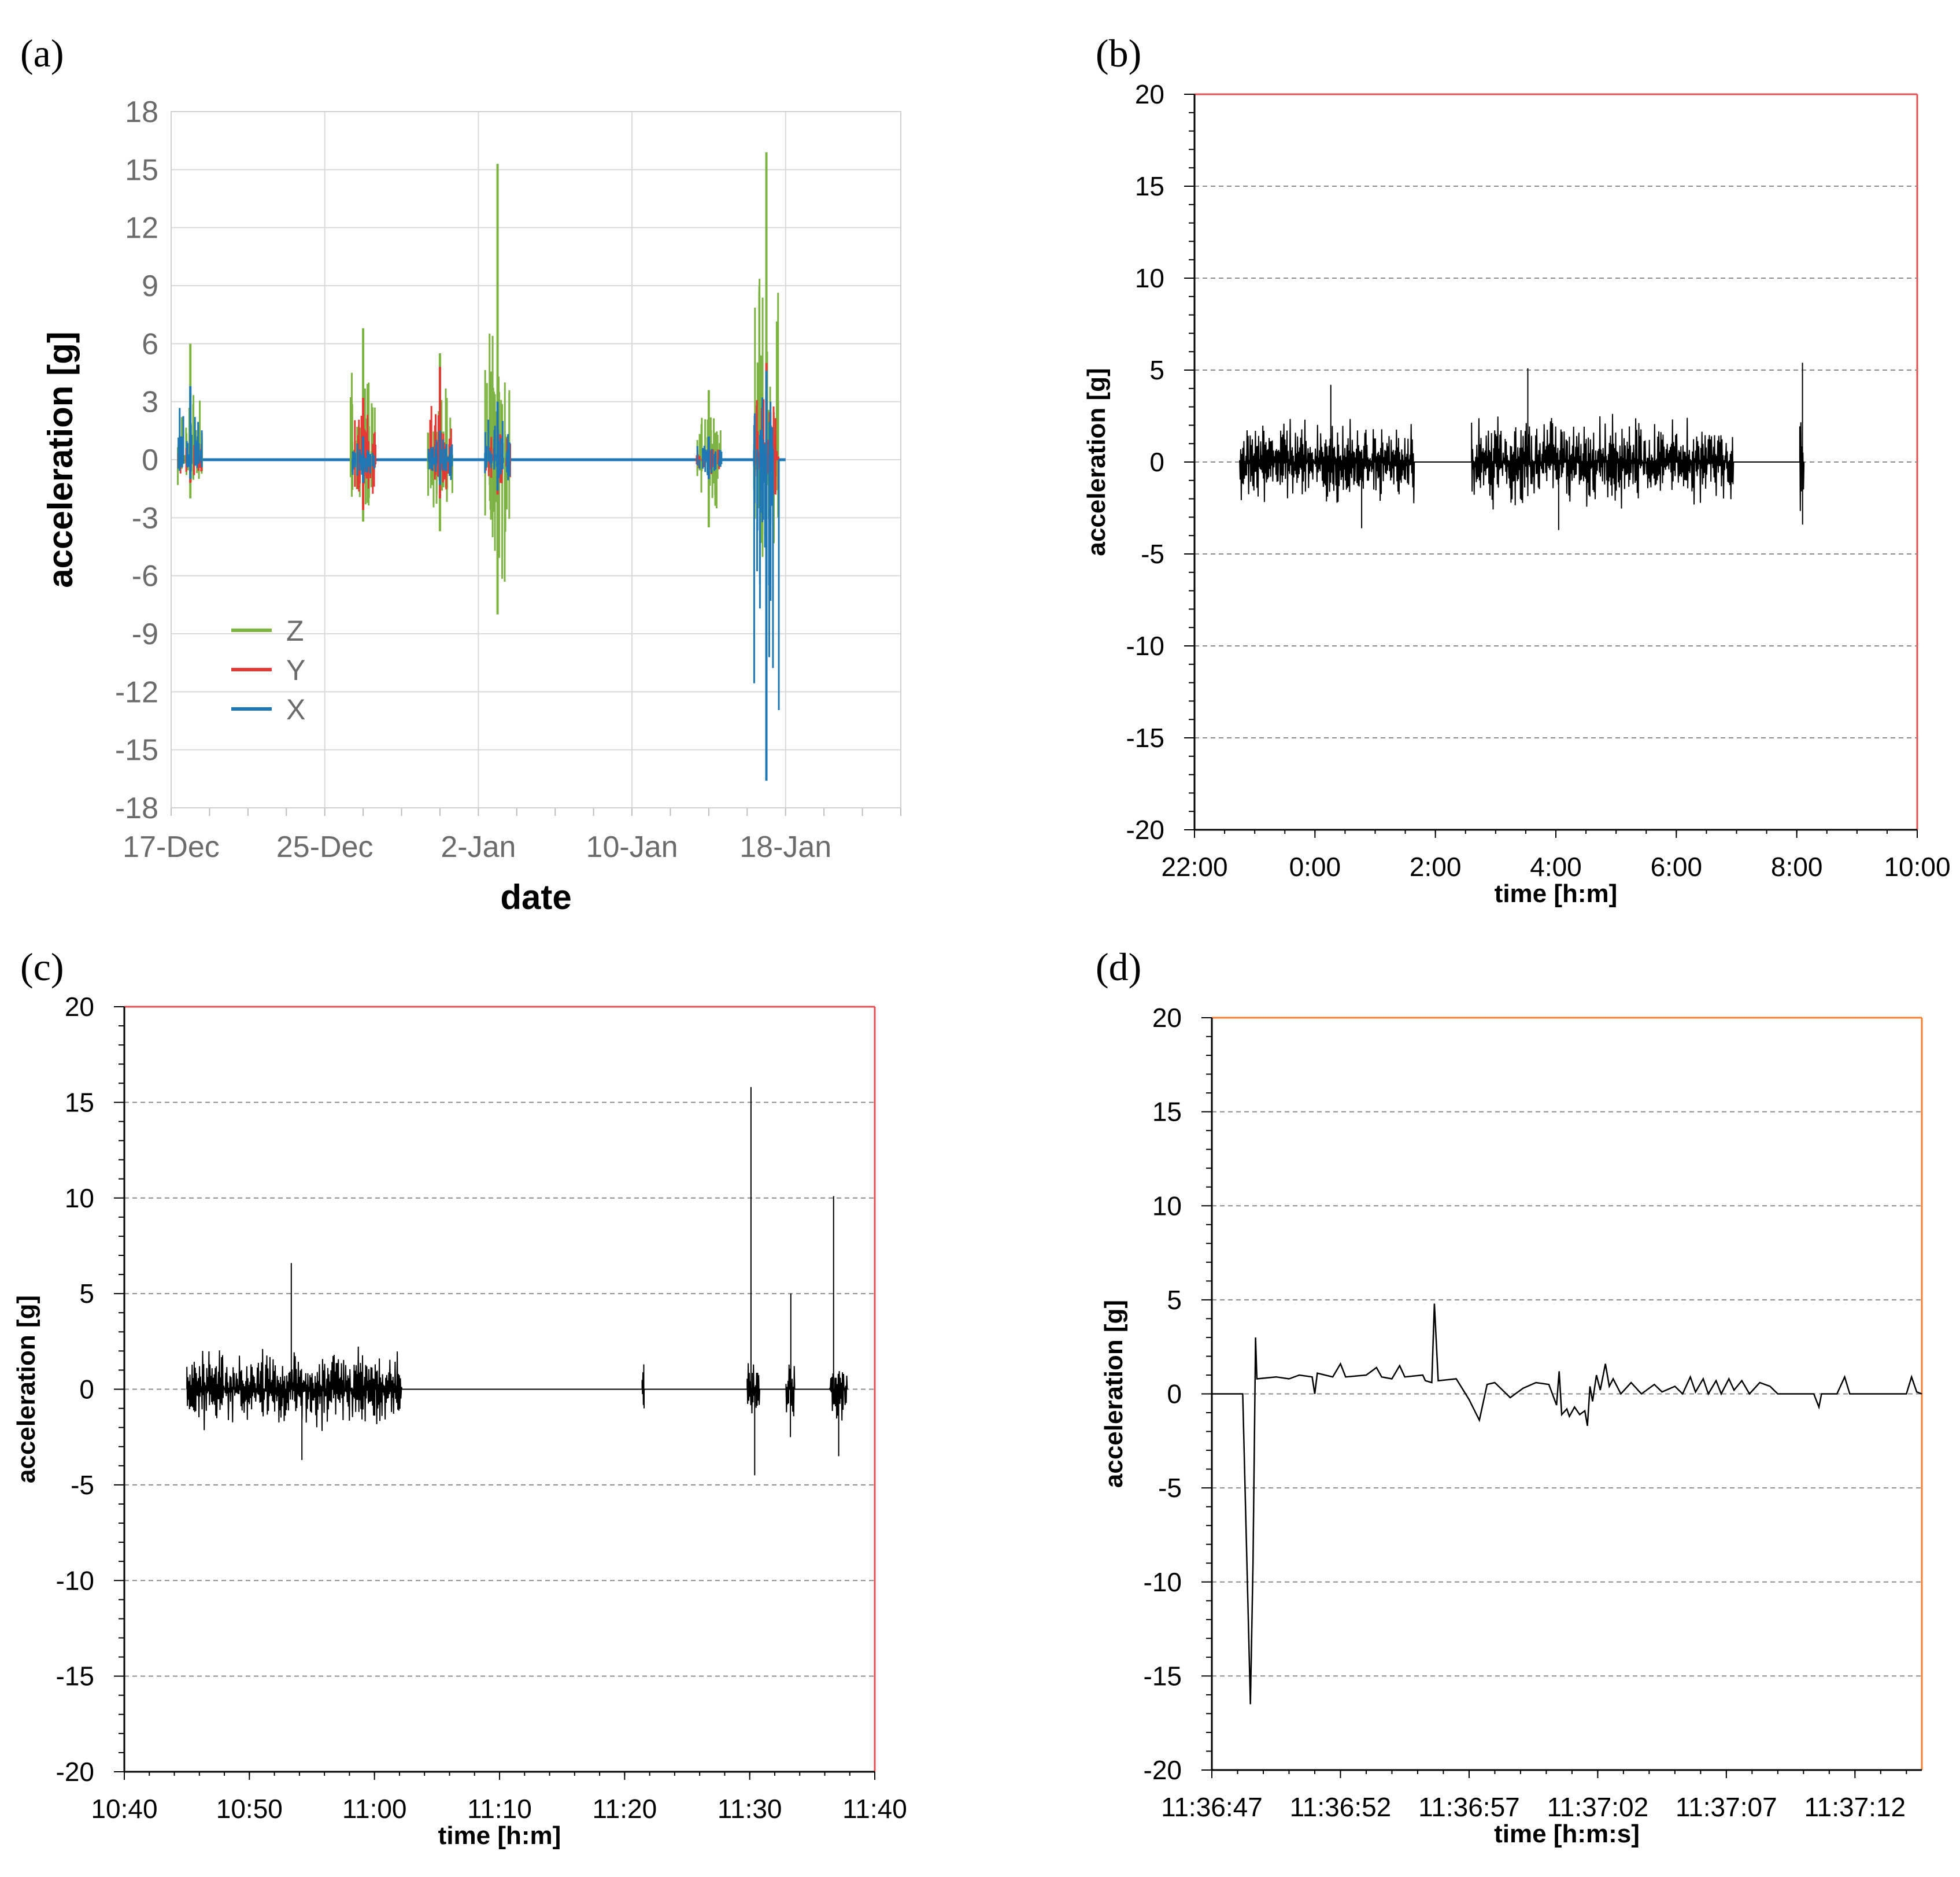  Describe the element at coordinates (1727, 1807) in the screenshot. I see `x-tick-label: 11:37:07` at that location.